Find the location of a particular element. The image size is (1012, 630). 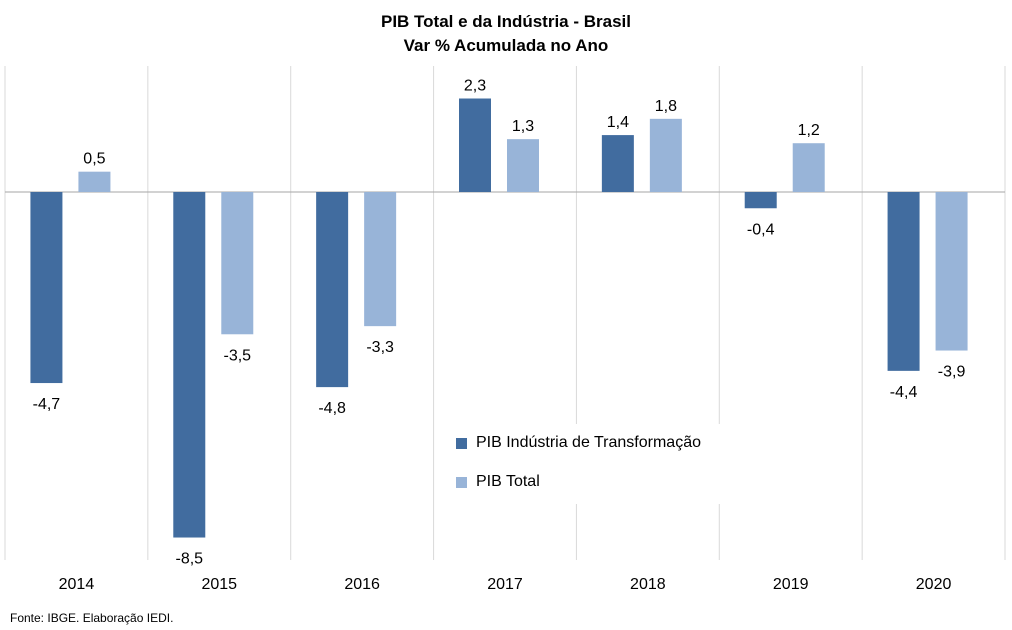

bar-total-2014 is located at coordinates (94, 181).